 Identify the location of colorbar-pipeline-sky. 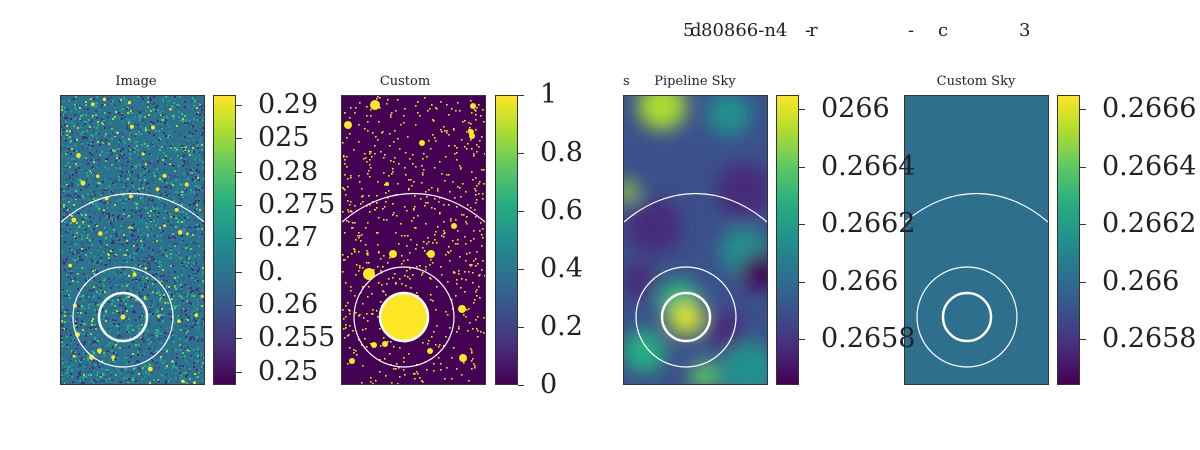
(787, 240).